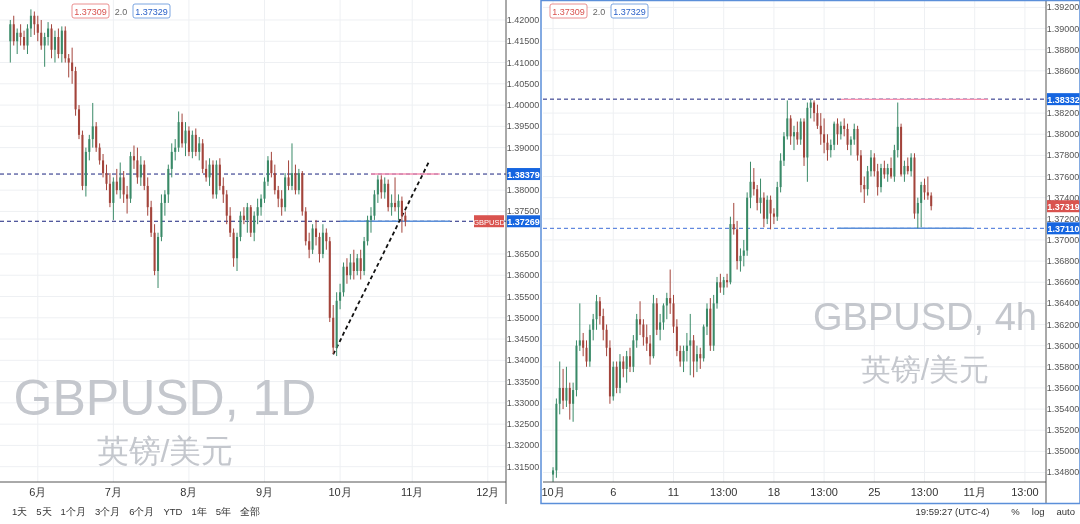 This screenshot has width=1080, height=524. What do you see at coordinates (113, 492) in the screenshot?
I see `x-tick-label: 7月` at bounding box center [113, 492].